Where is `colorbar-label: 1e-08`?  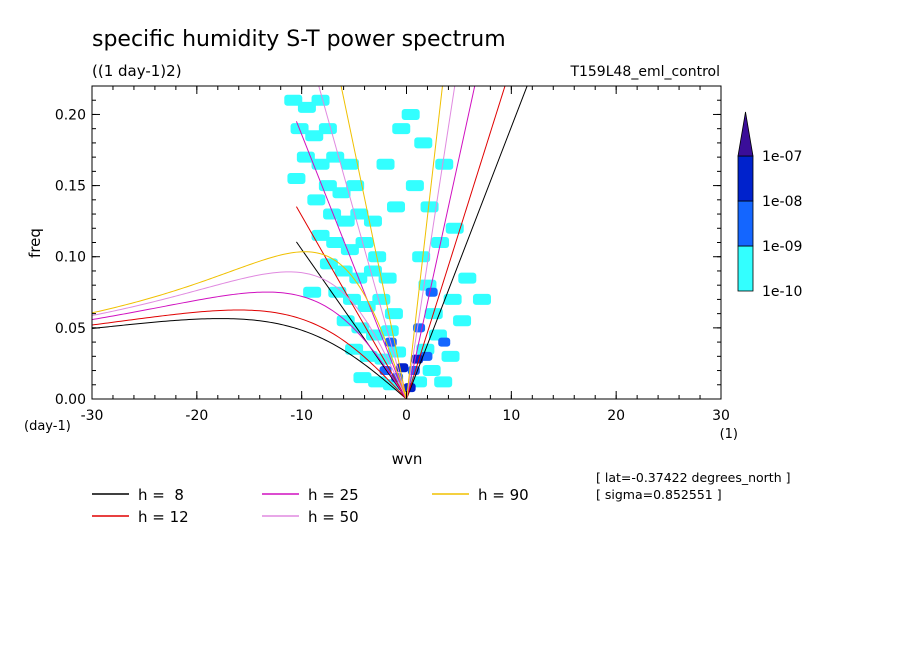
colorbar-label: 1e-08 is located at coordinates (782, 202).